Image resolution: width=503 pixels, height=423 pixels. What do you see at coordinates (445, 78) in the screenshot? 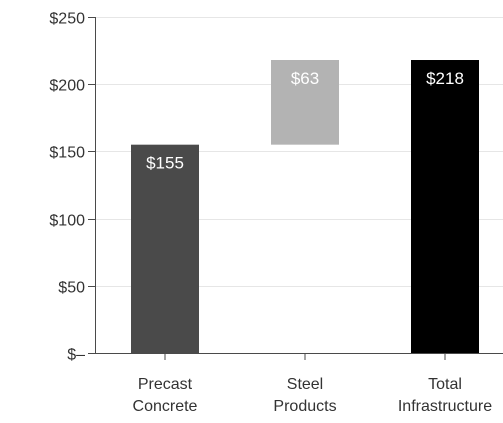
I see `data-label: $218` at bounding box center [445, 78].